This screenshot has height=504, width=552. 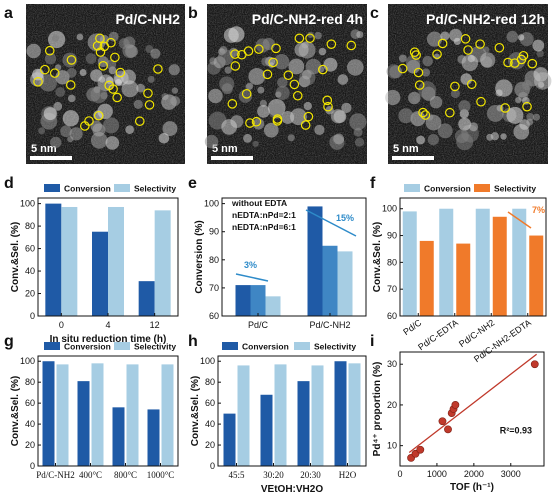 What do you see at coordinates (472, 487) in the screenshot?
I see `x-axis-label: TOF (h⁻¹)` at bounding box center [472, 487].